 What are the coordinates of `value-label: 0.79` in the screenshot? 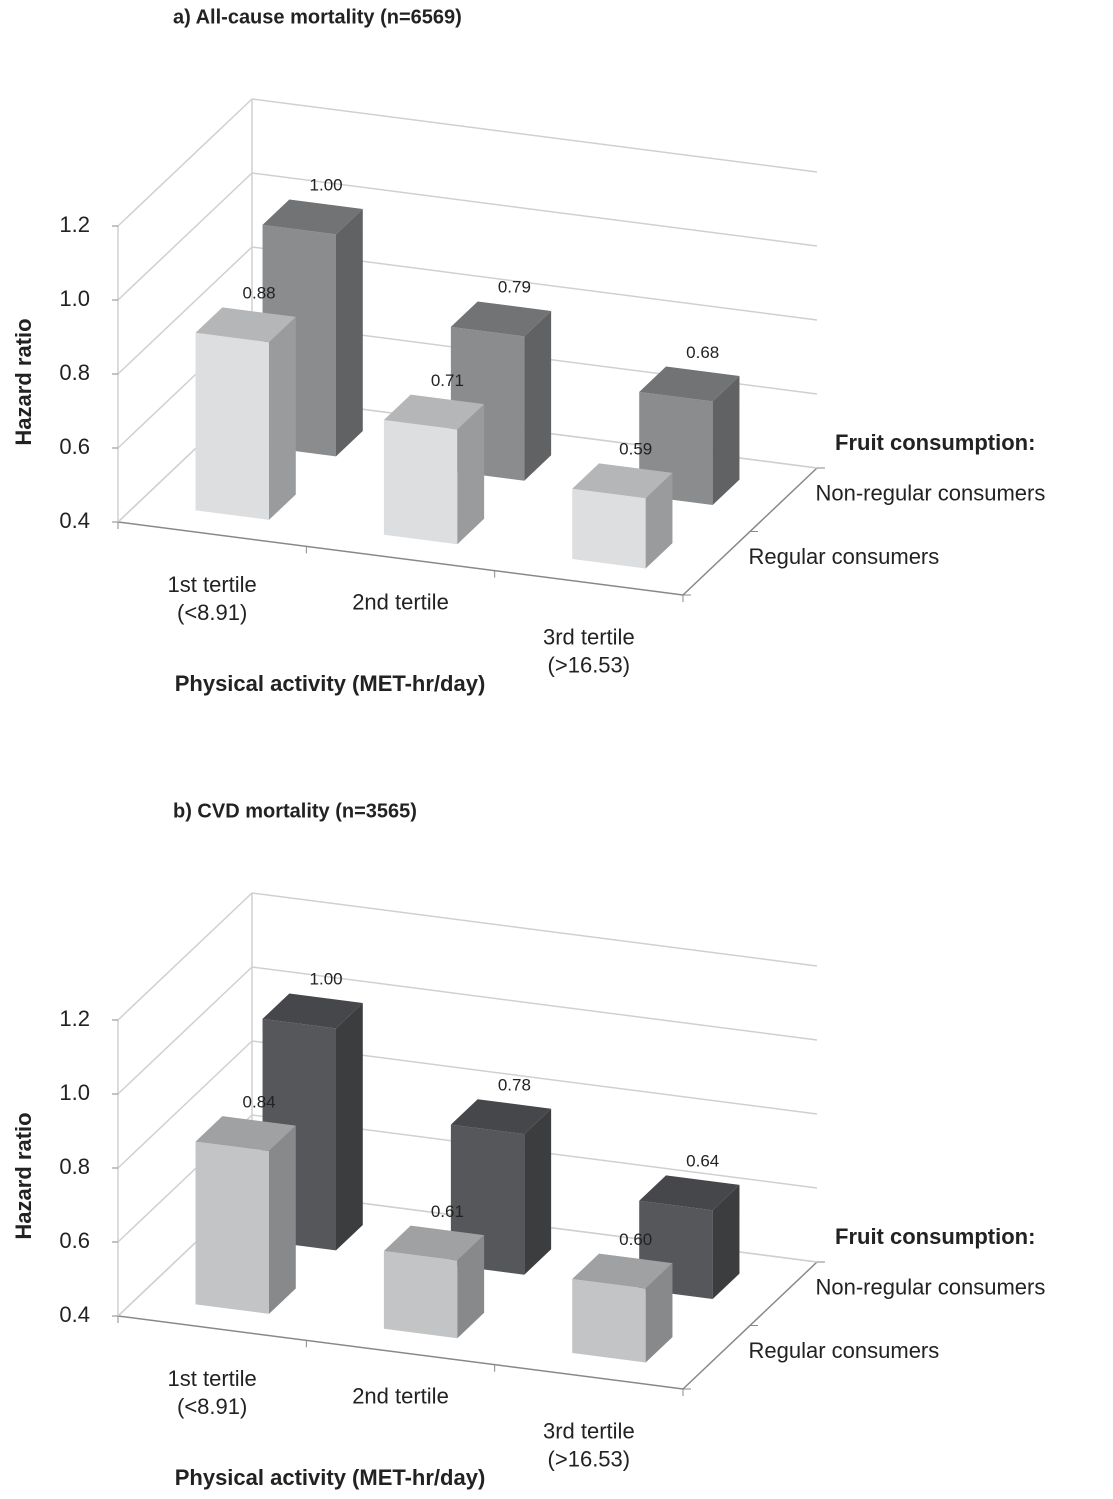 It's located at (514, 287).